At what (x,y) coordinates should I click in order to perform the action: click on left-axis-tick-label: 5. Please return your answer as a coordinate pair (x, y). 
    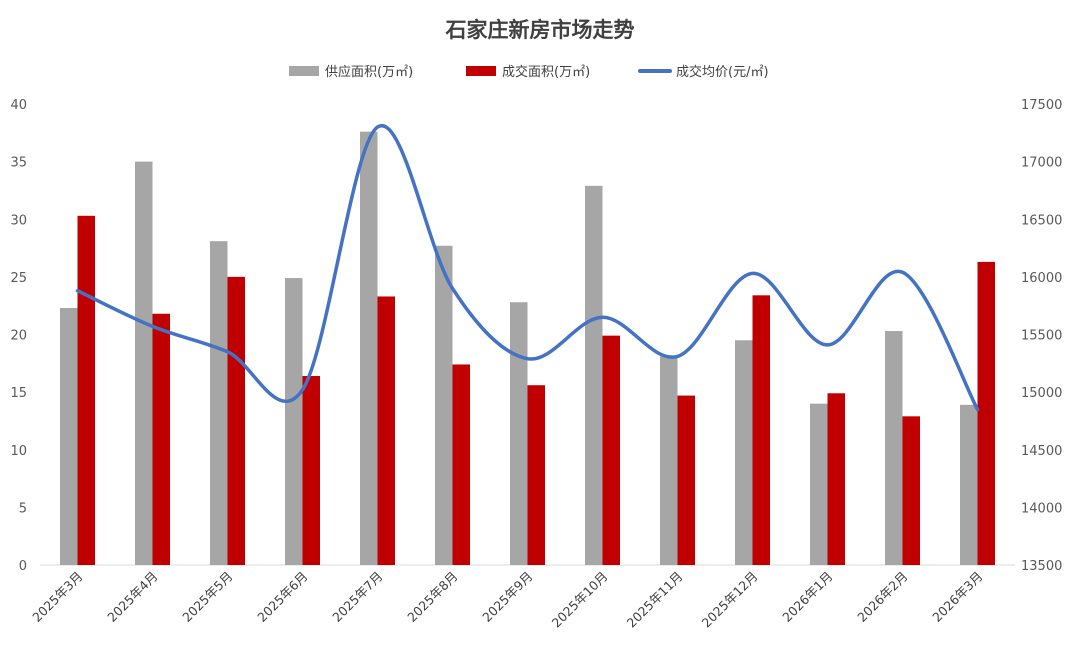
    Looking at the image, I should click on (23, 508).